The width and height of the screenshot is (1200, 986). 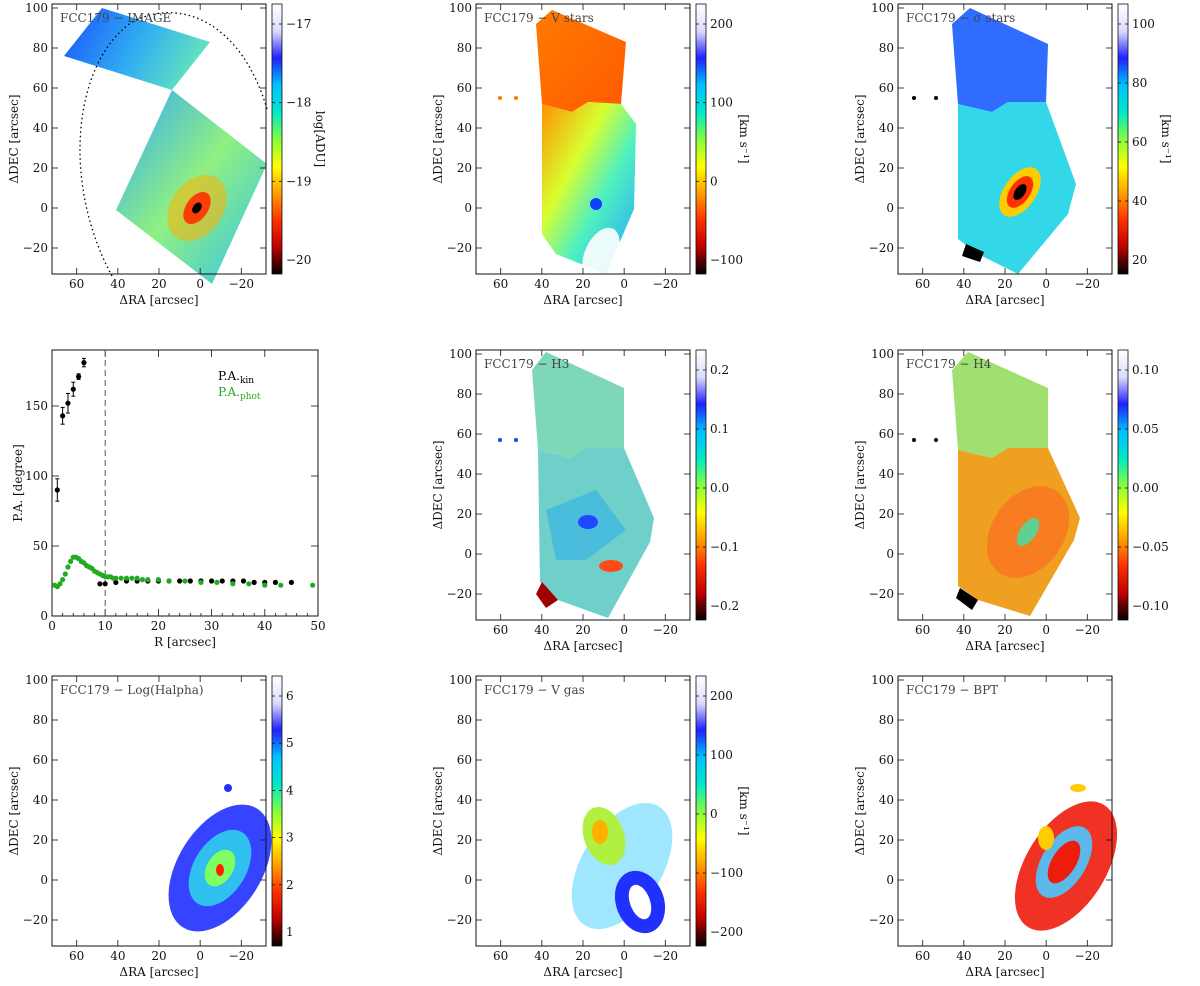 What do you see at coordinates (1150, 606) in the screenshot?
I see `colorbar-tick-label: −0.10` at bounding box center [1150, 606].